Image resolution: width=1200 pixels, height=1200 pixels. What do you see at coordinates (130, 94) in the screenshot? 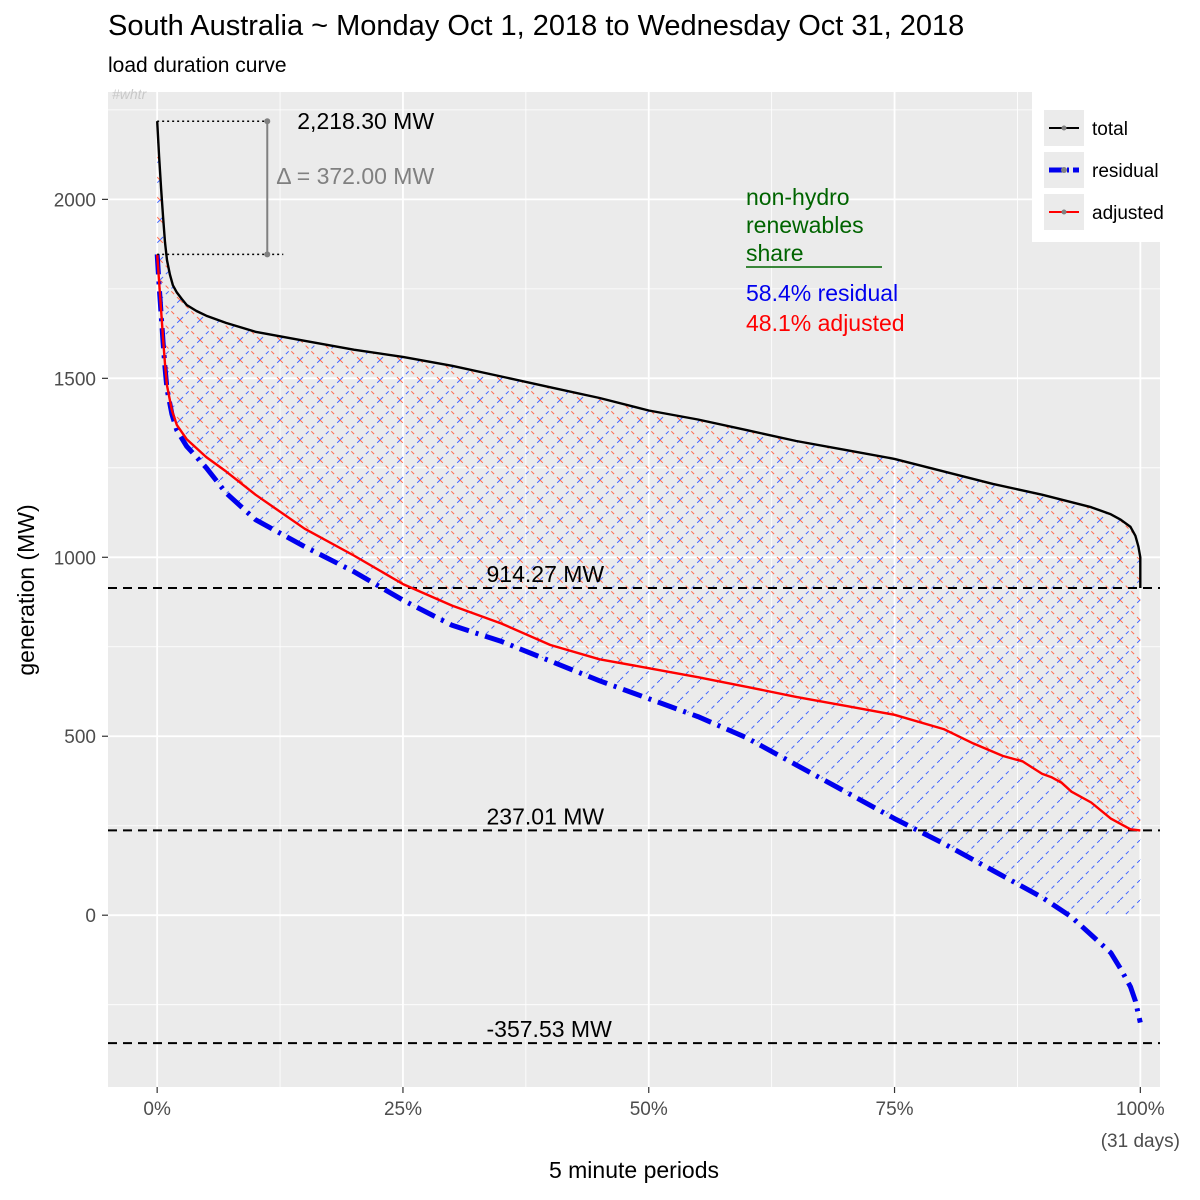
I see `watermark: #whtr` at bounding box center [130, 94].